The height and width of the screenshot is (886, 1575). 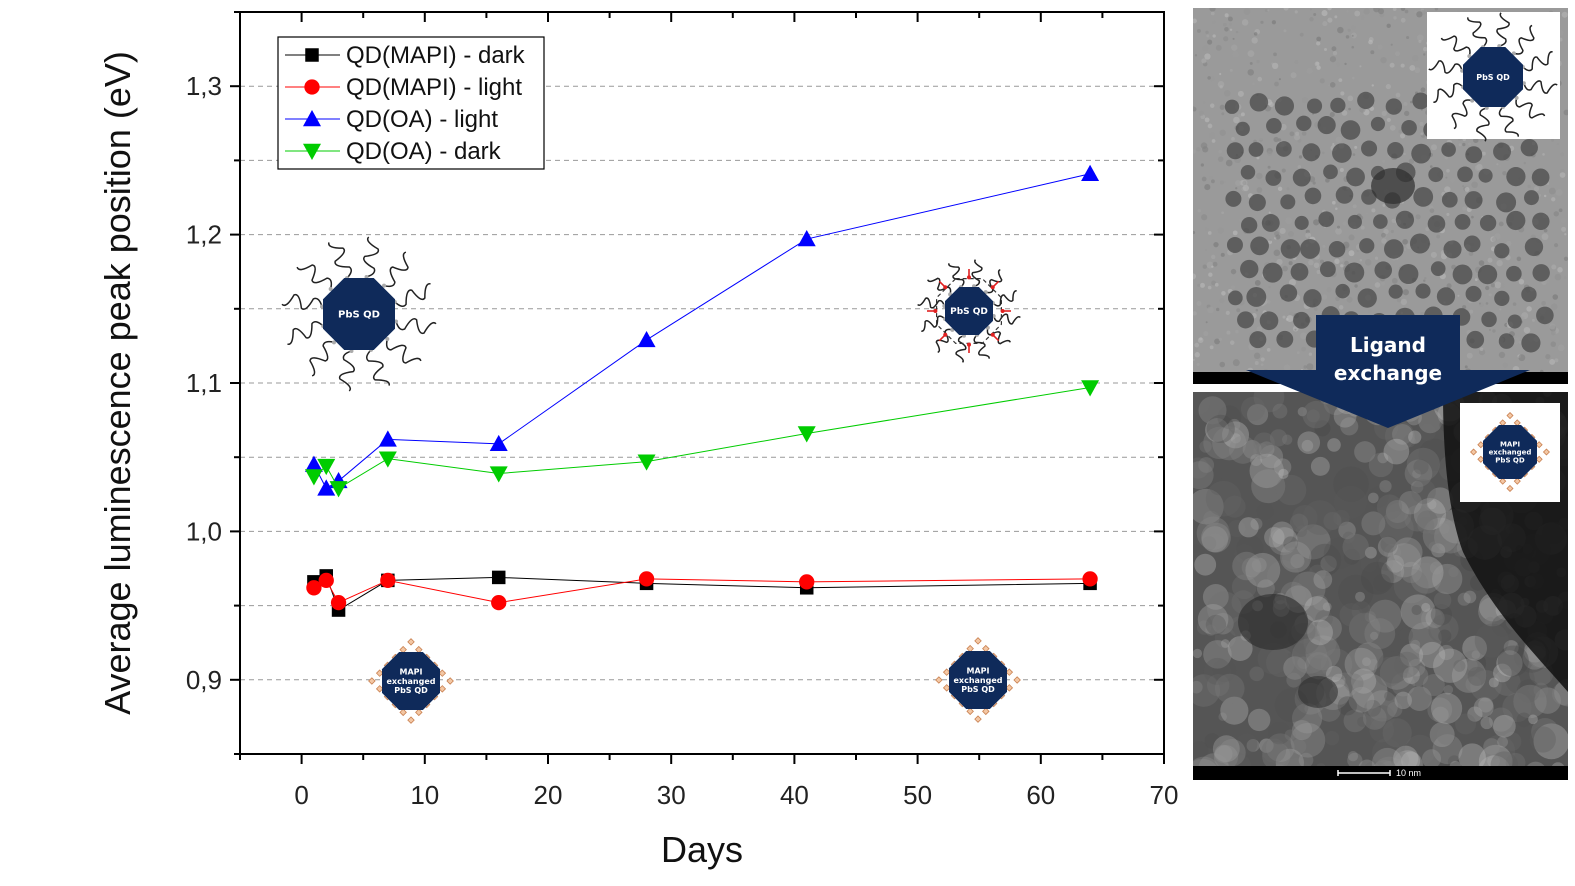 I want to click on data-point, so click(x=498, y=443).